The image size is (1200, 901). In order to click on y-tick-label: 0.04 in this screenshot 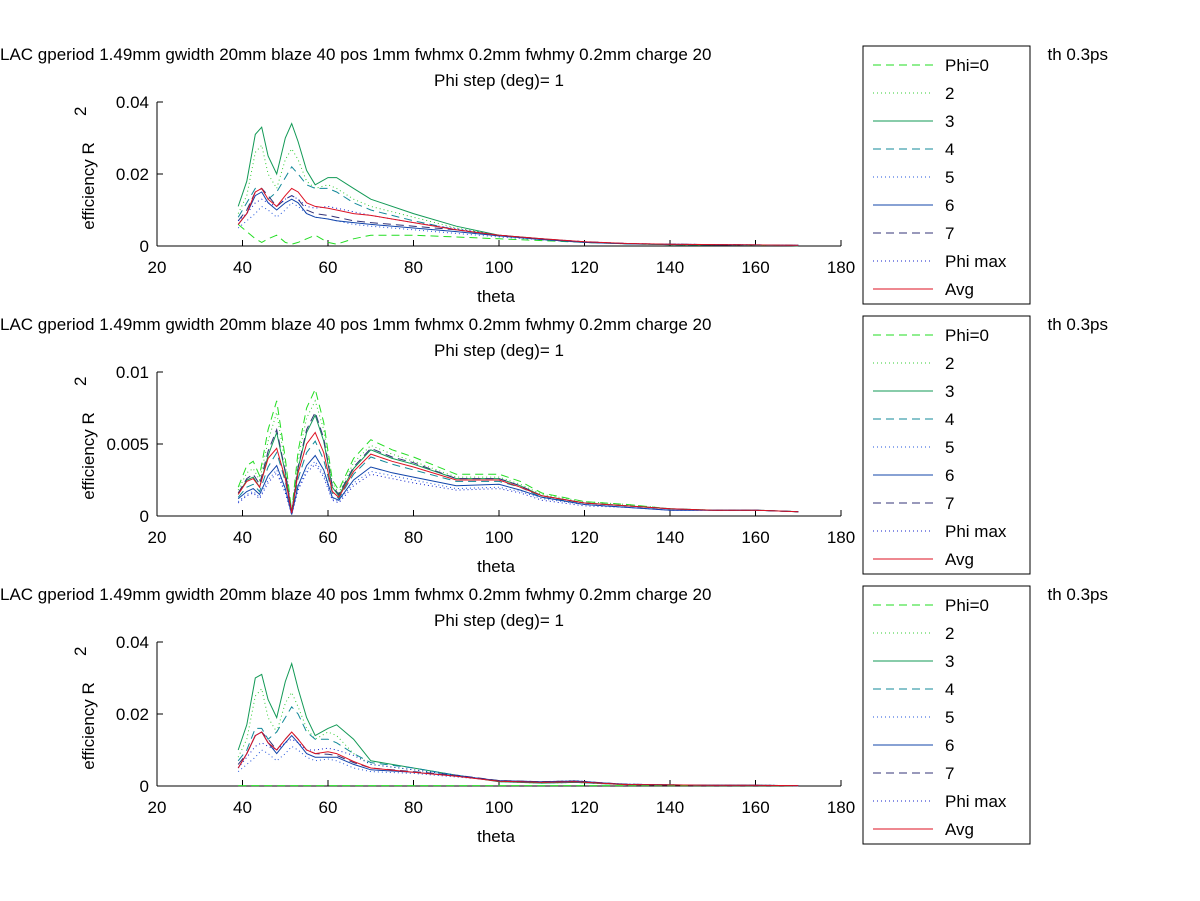, I will do `click(132, 102)`.